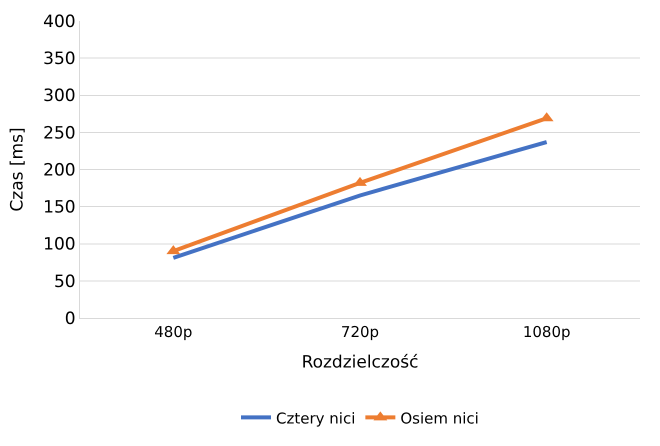  I want to click on x-tick-label: 1080p, so click(546, 332).